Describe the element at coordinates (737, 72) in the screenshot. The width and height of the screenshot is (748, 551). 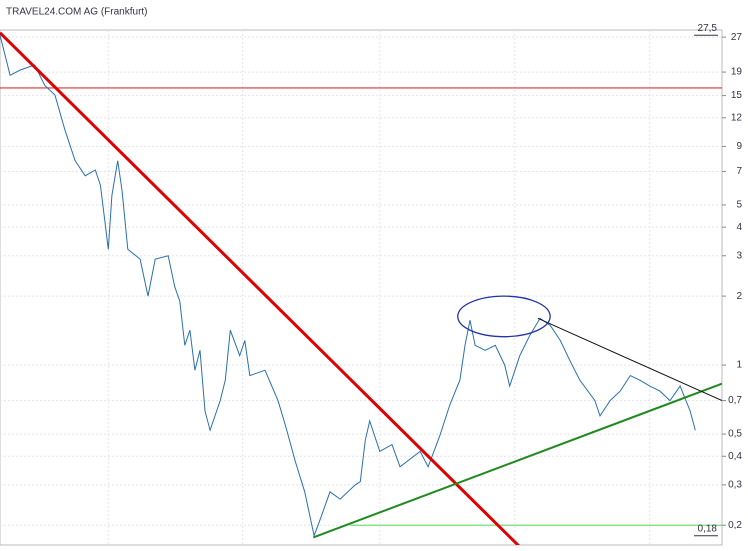
I see `y-tick-label: 19` at that location.